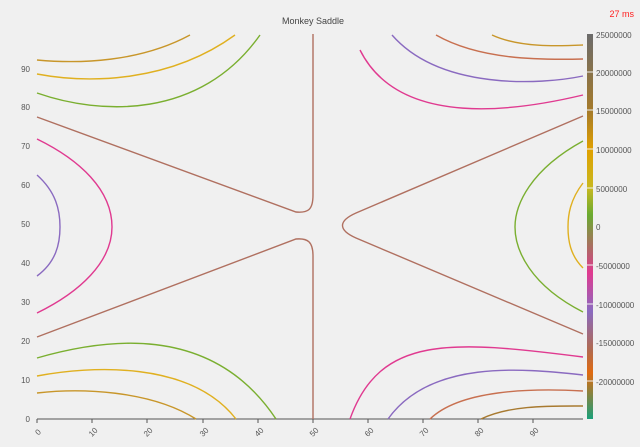 The image size is (640, 447). Describe the element at coordinates (25, 380) in the screenshot. I see `y-tick-label: 10` at that location.